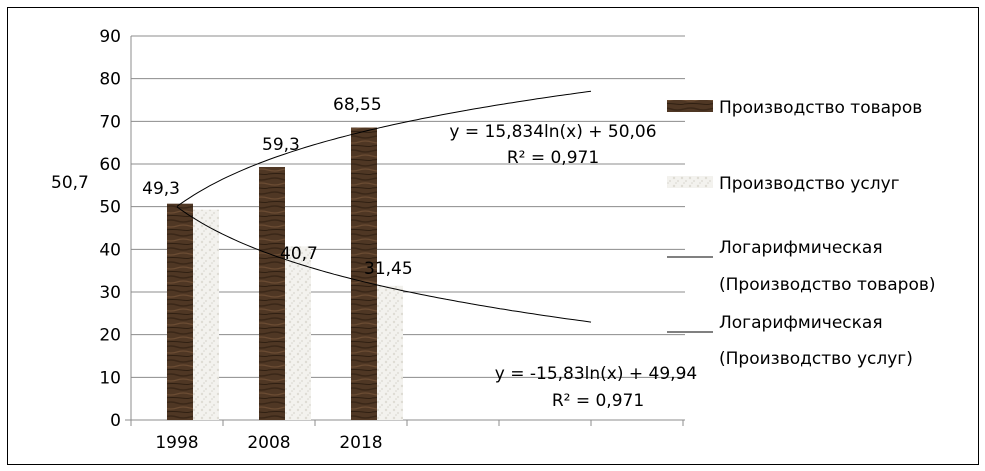 The height and width of the screenshot is (471, 985). Describe the element at coordinates (384, 148) in the screenshot. I see `trendline-goods` at that location.